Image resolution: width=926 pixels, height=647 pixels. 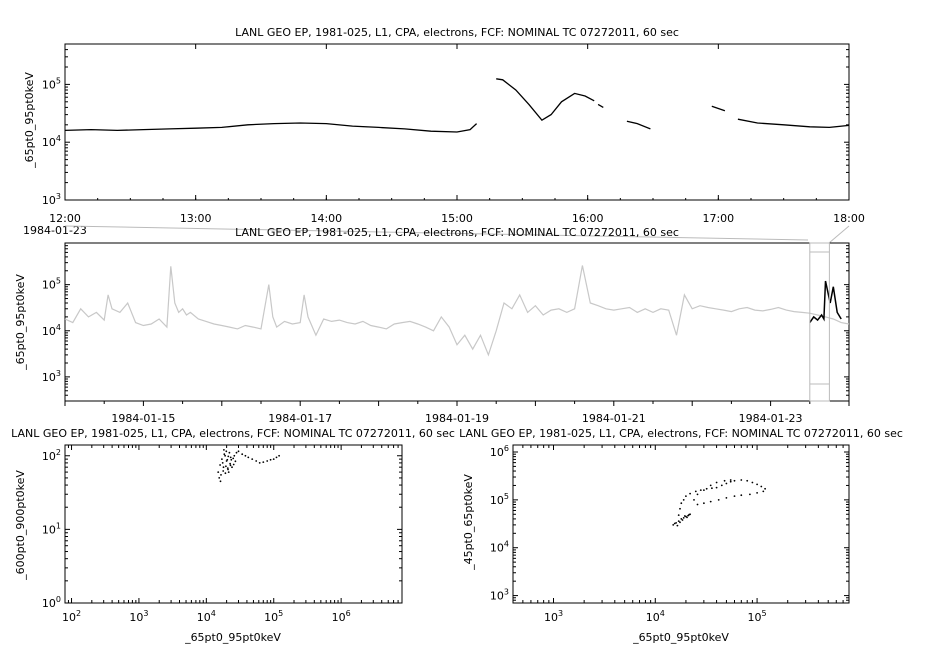 I want to click on top-x-tick-label: 17:00, so click(x=718, y=218).